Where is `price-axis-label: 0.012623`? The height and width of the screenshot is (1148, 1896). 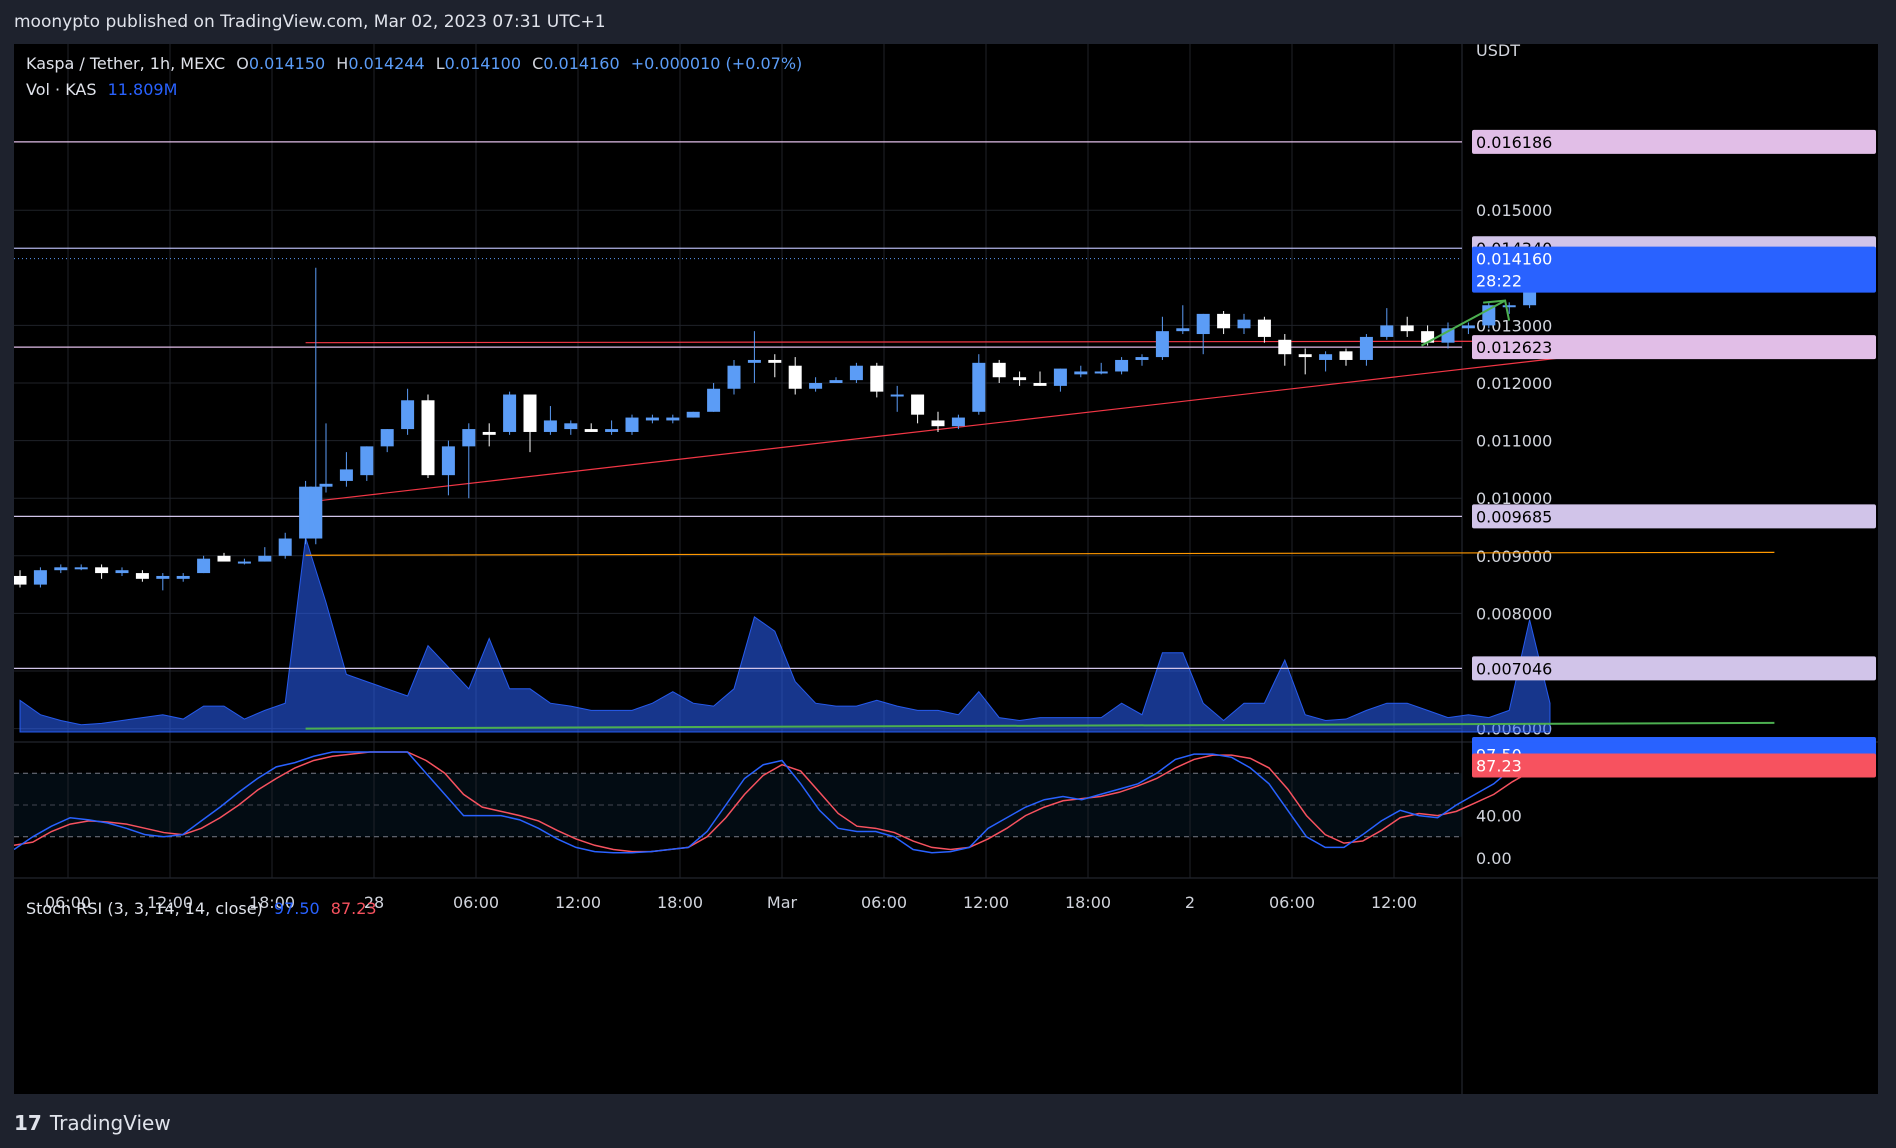
price-axis-label: 0.012623 is located at coordinates (1514, 347).